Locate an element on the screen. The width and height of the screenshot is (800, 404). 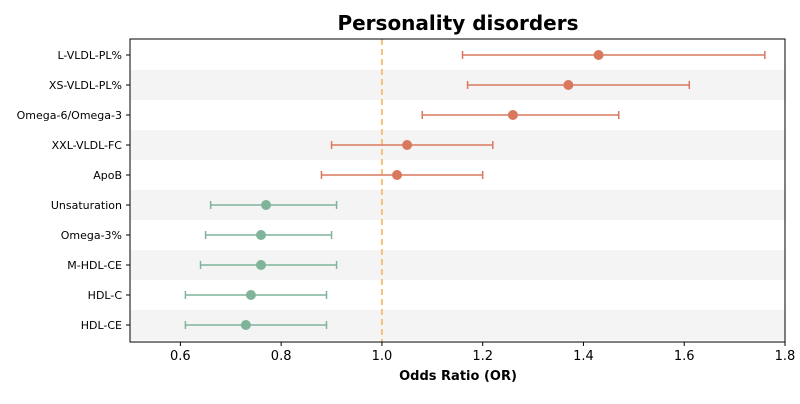
y-tick-label: HDL-CE is located at coordinates (101, 325).